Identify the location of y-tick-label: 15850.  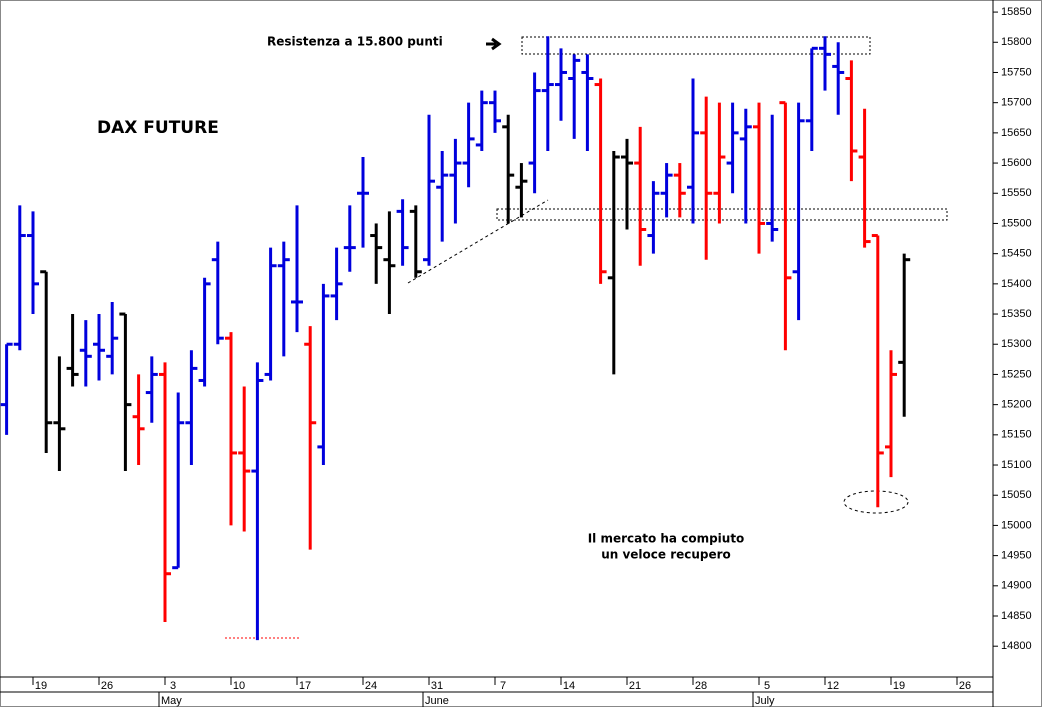
(1016, 12).